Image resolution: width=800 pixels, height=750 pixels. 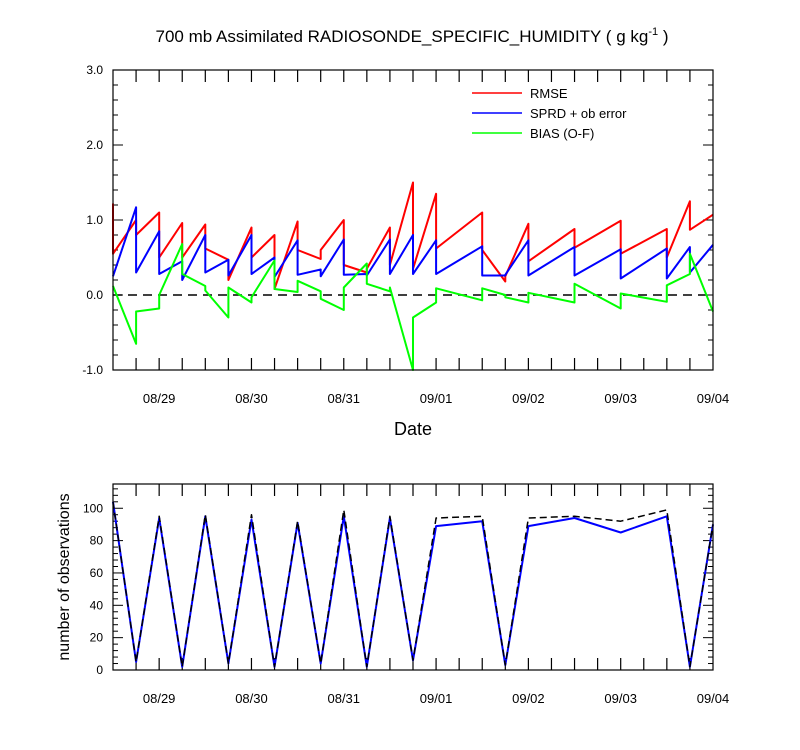 What do you see at coordinates (528, 698) in the screenshot?
I see `bottom-x-tick-label: 09/02` at bounding box center [528, 698].